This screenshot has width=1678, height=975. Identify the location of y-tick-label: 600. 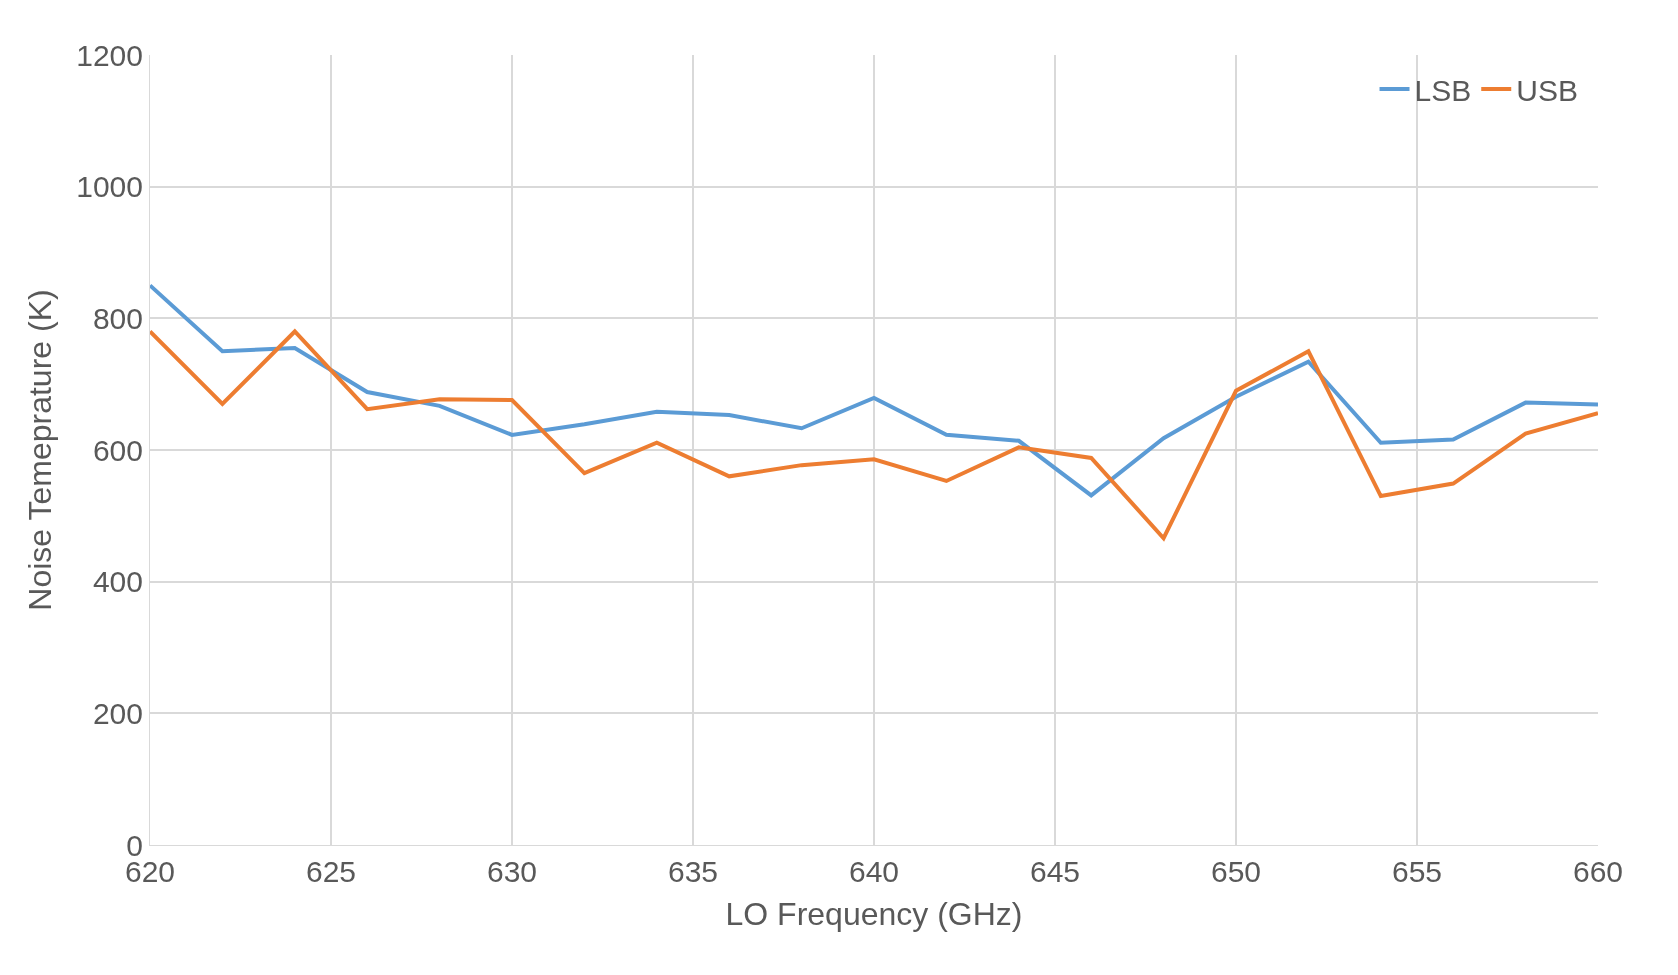
(117, 450).